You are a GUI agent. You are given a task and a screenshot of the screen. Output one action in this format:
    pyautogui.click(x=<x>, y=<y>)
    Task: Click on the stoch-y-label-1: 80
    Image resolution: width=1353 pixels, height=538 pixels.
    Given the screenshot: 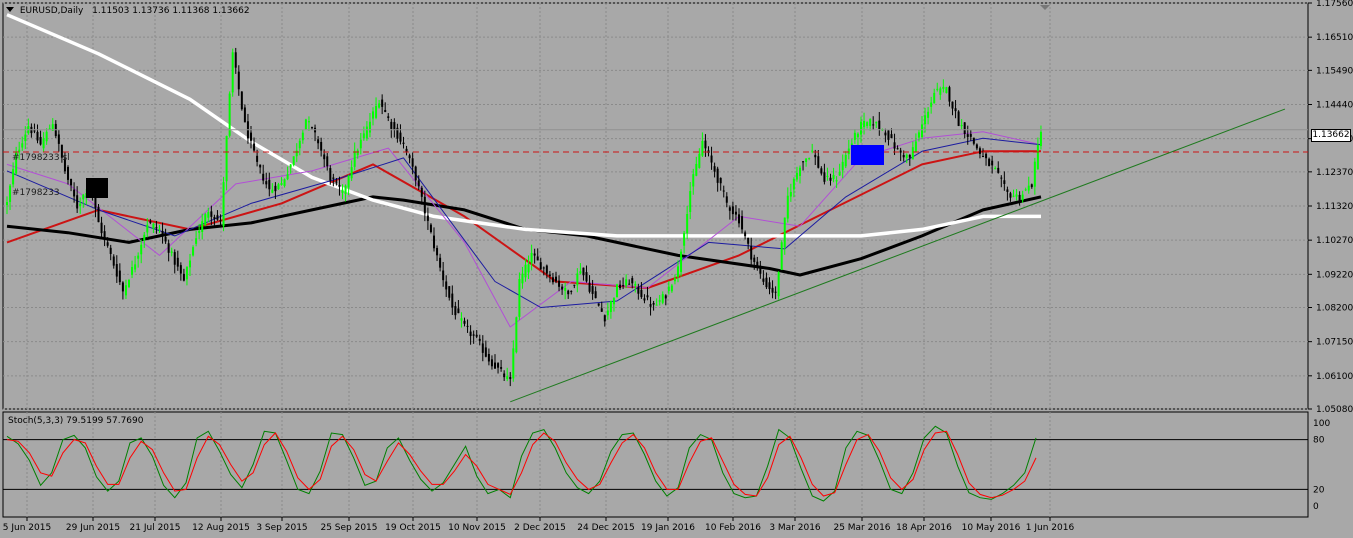 What is the action you would take?
    pyautogui.click(x=1319, y=441)
    